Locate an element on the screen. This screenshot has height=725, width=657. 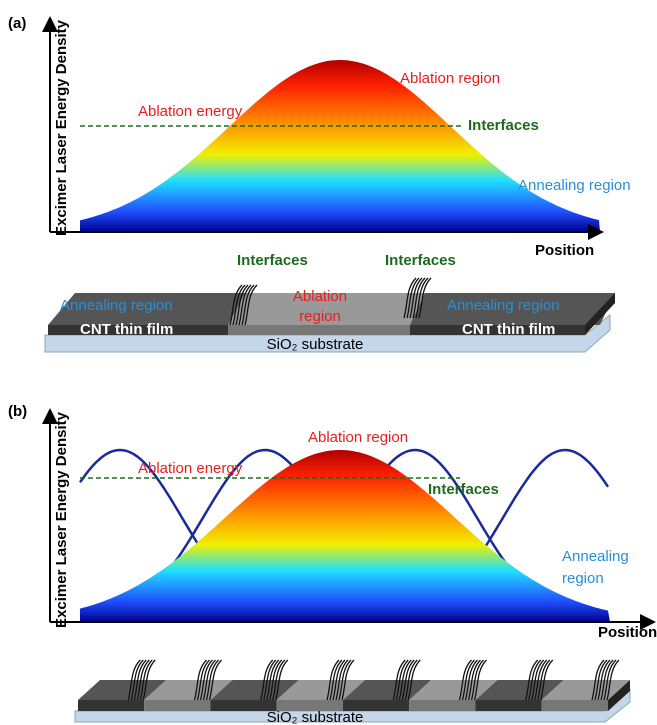
film-side is located at coordinates (619, 695).